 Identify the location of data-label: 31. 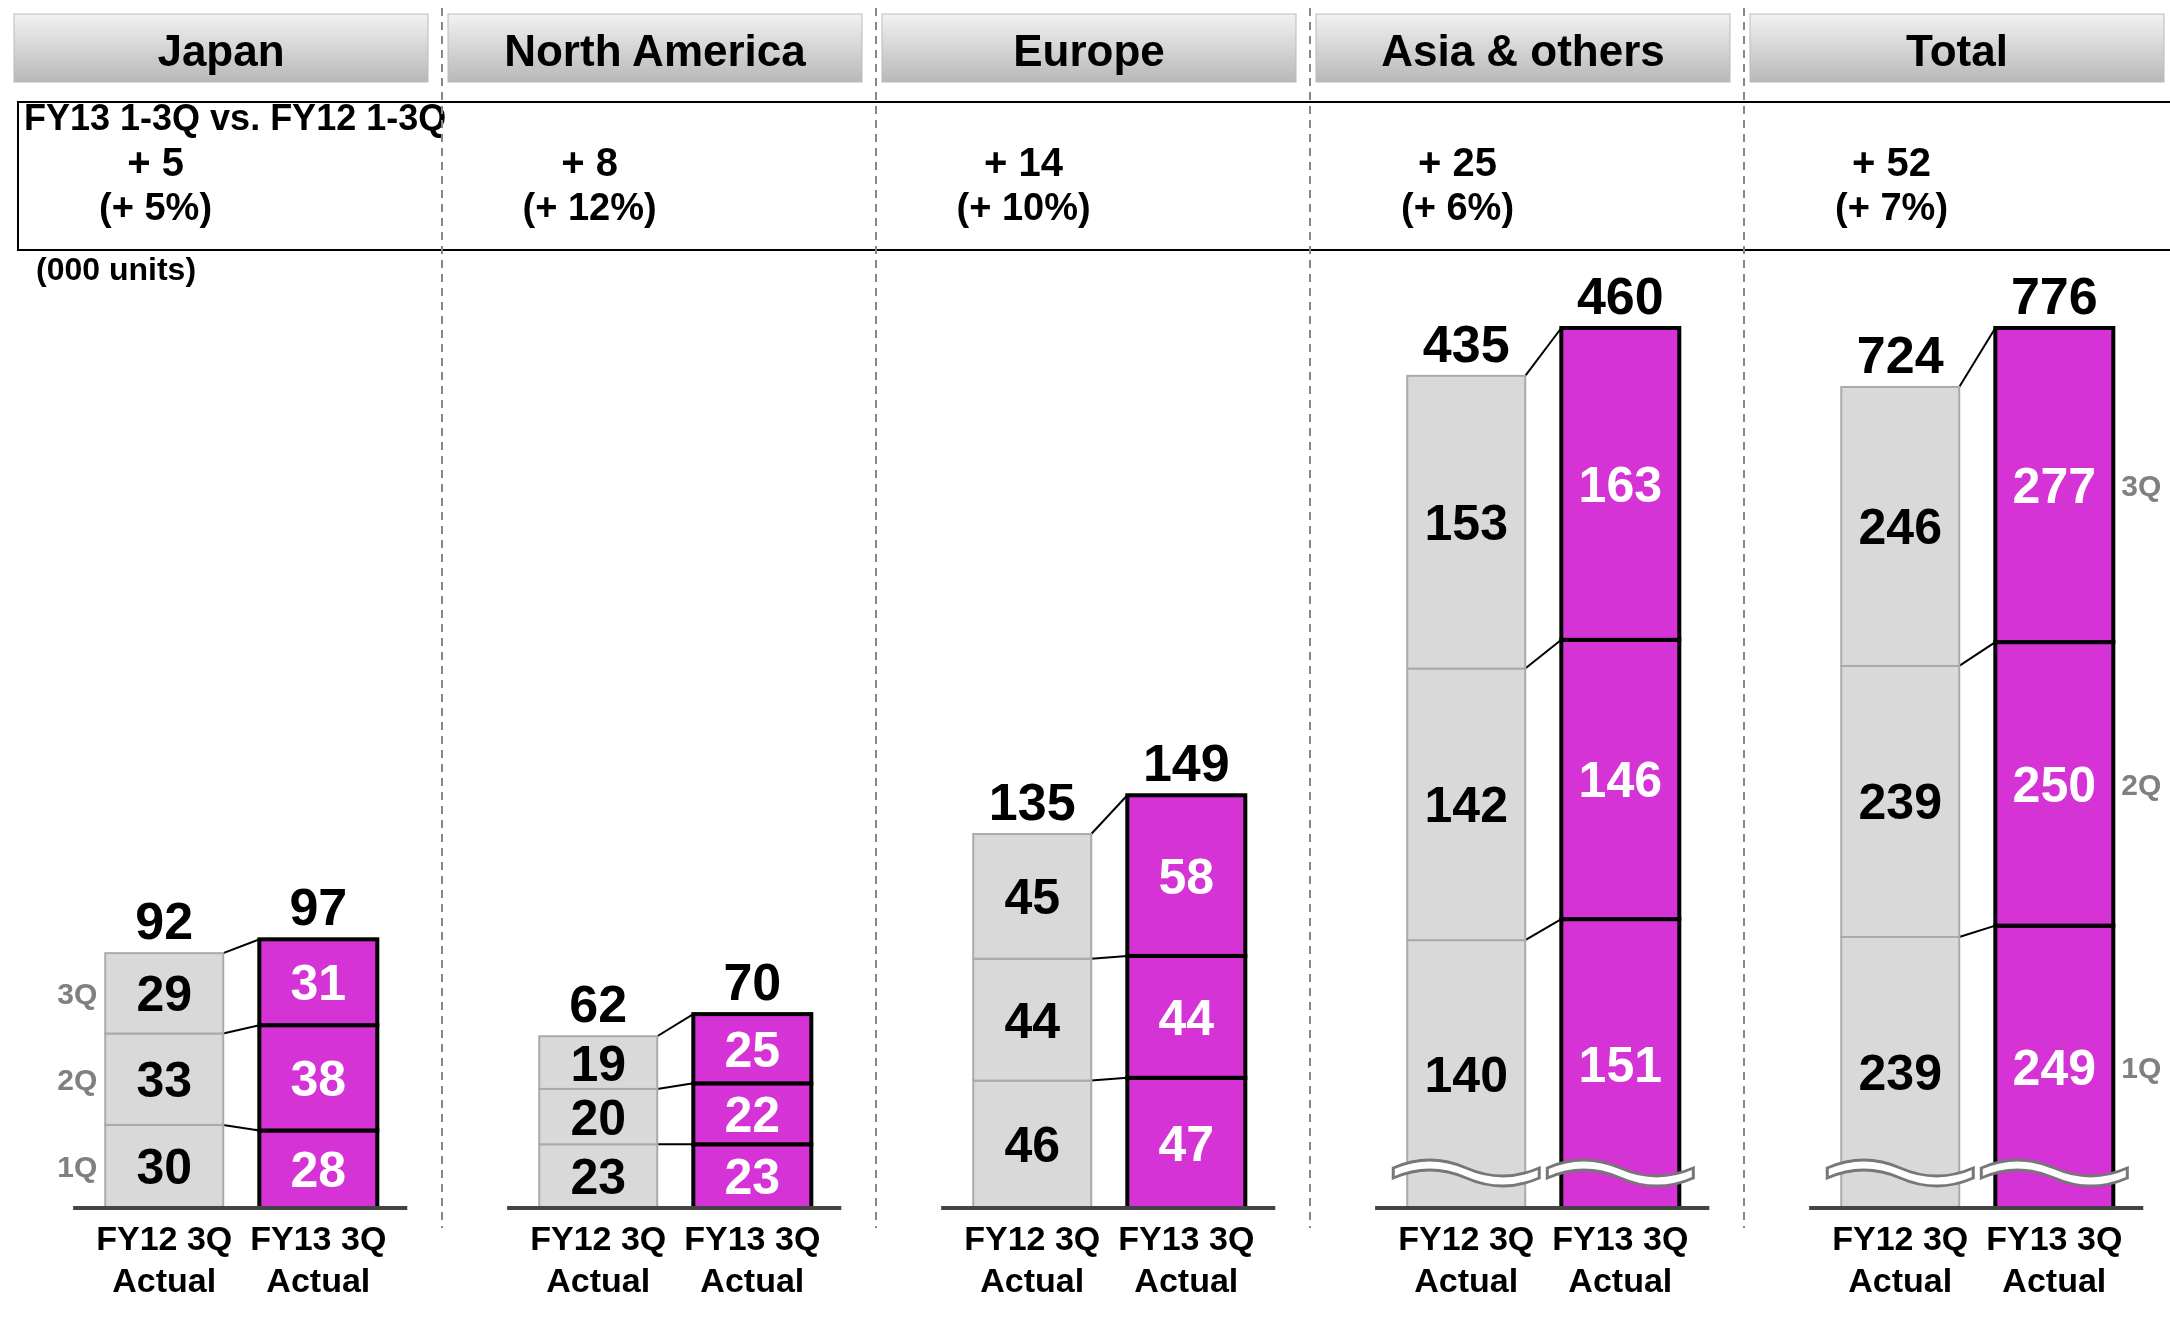
(318, 983).